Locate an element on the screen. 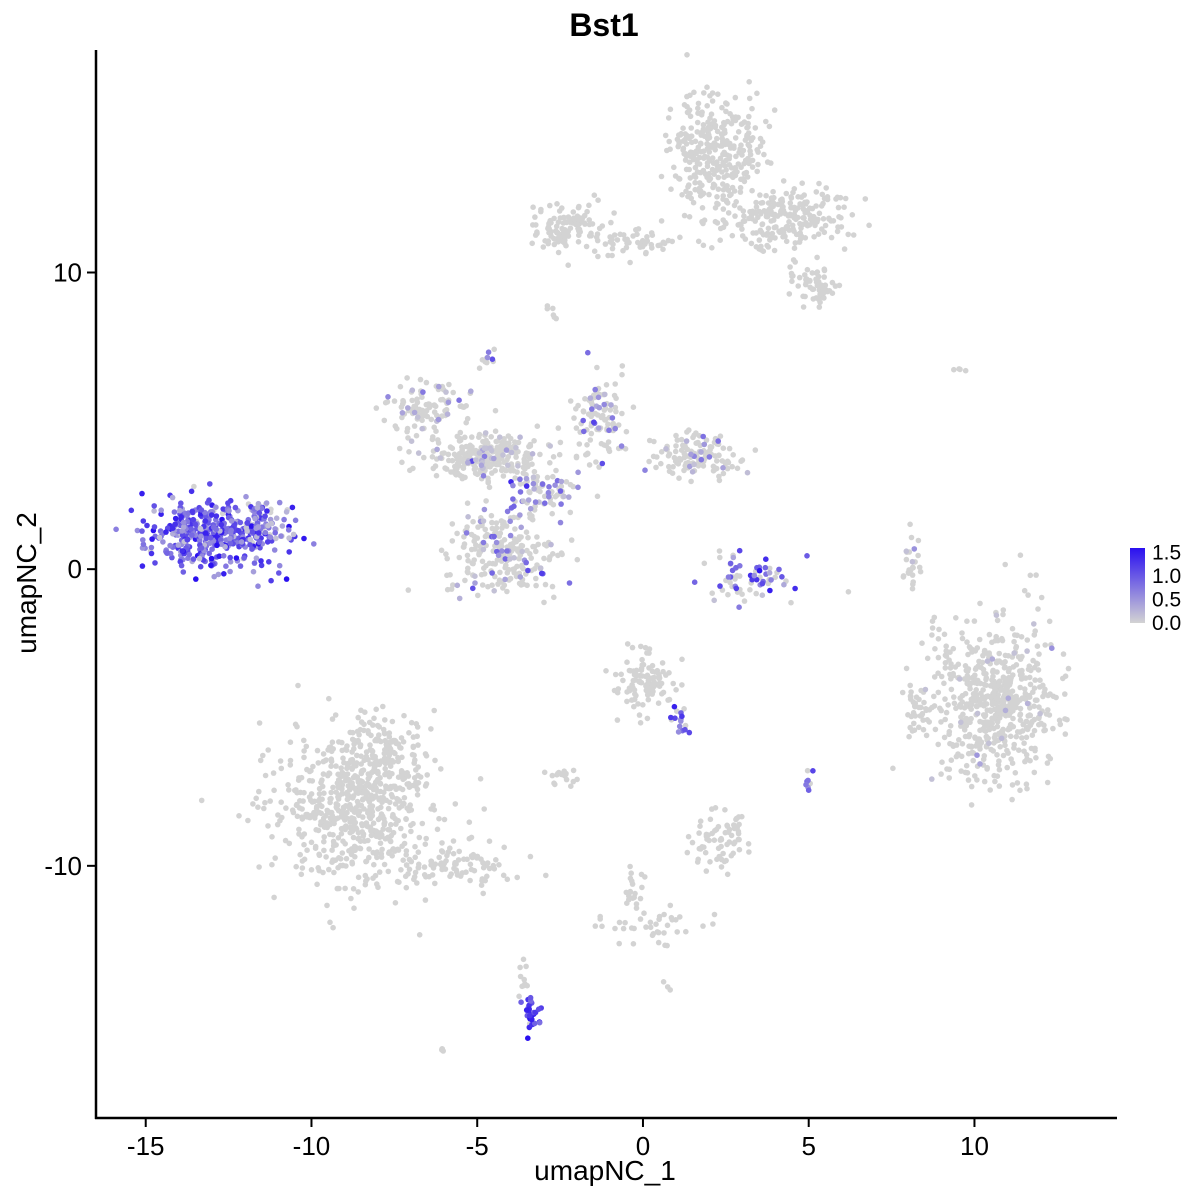  color-legend-bar is located at coordinates (1137, 585).